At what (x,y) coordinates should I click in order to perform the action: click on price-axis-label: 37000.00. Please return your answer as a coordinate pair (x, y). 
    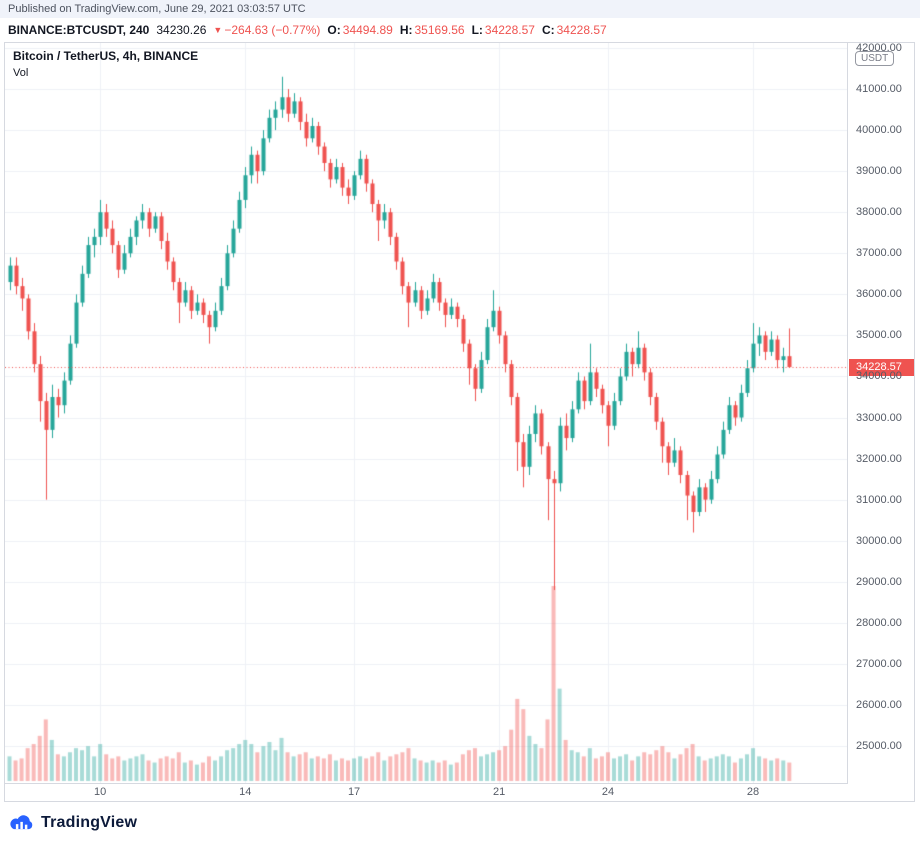
    Looking at the image, I should click on (879, 253).